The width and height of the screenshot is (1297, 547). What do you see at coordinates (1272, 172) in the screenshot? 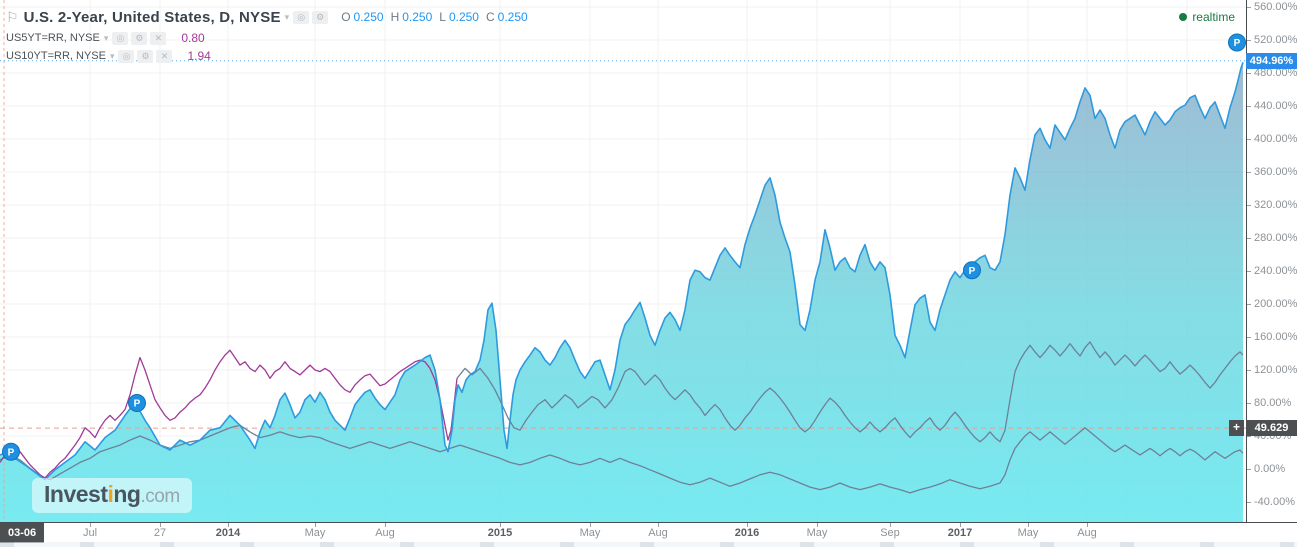
I see `price-tick-label: 360.00%` at bounding box center [1272, 172].